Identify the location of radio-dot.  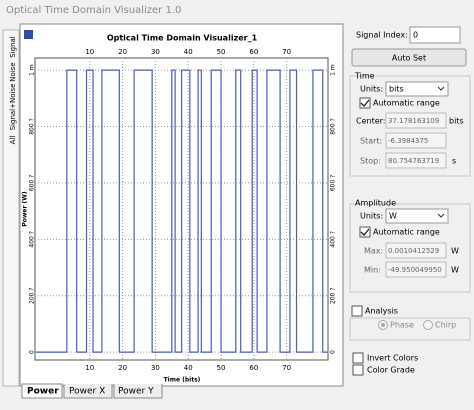
(383, 325).